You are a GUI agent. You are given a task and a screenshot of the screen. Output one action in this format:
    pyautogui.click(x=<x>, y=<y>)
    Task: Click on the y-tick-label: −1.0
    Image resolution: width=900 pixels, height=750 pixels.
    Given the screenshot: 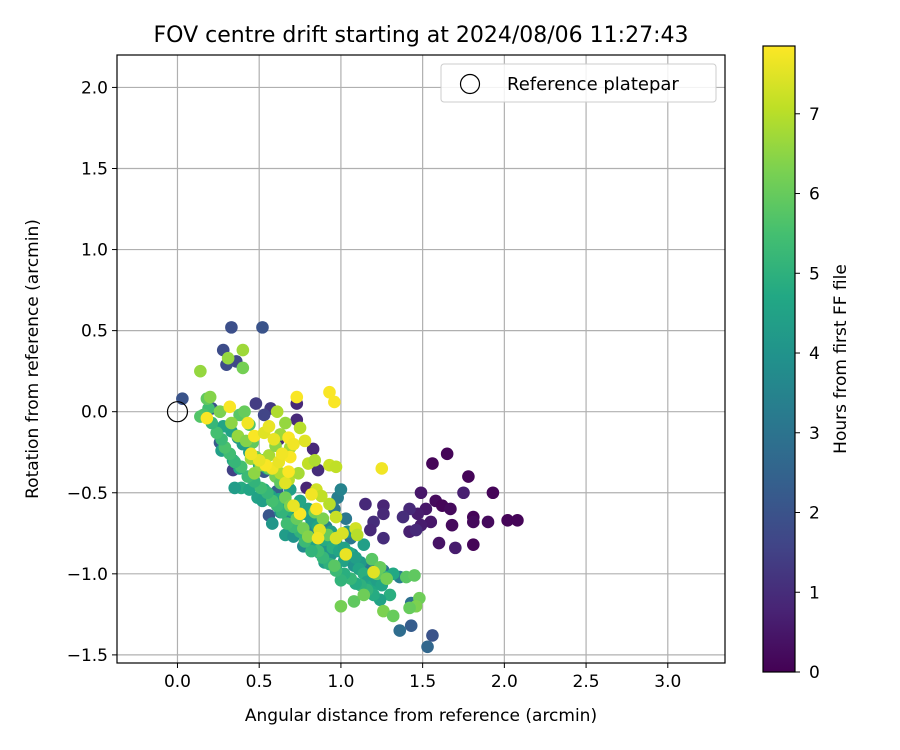 What is the action you would take?
    pyautogui.click(x=87, y=575)
    